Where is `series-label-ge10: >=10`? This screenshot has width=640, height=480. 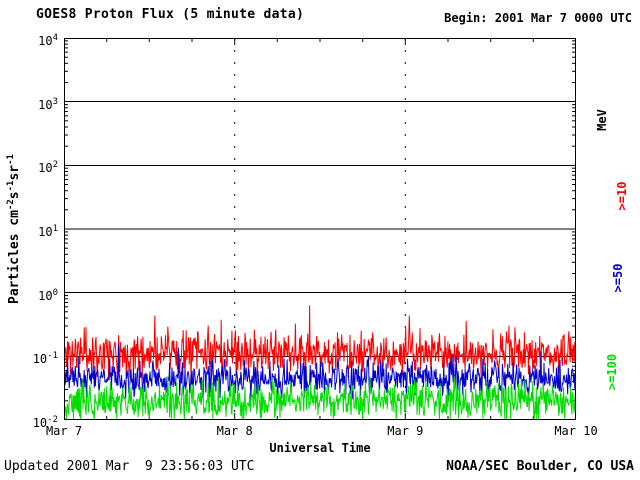
series-label-ge10: >=10 is located at coordinates (622, 196).